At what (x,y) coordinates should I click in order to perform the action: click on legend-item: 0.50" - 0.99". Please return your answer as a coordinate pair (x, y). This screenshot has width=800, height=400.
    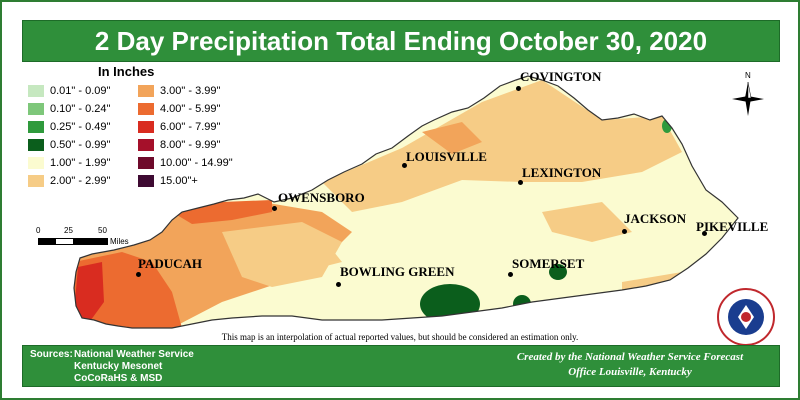
    Looking at the image, I should click on (69, 145).